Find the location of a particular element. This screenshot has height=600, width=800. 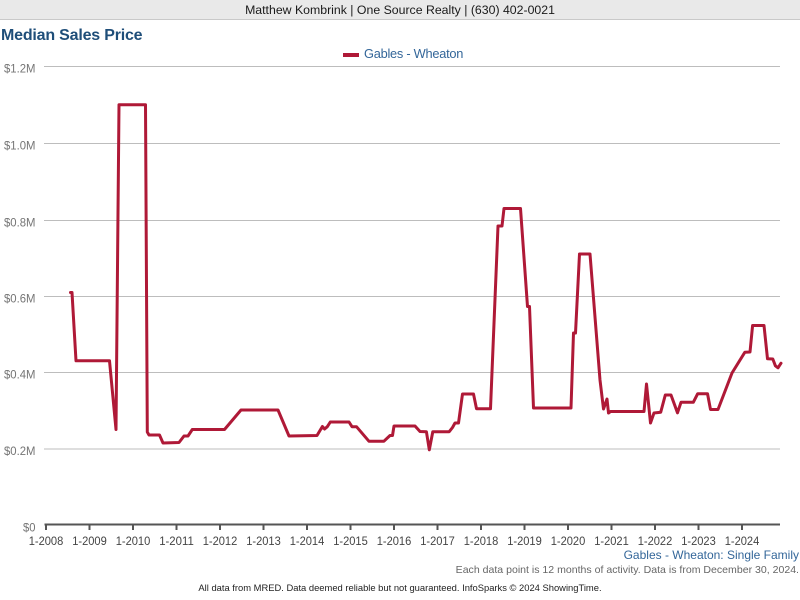

svg-text: 1-2018 is located at coordinates (481, 541).